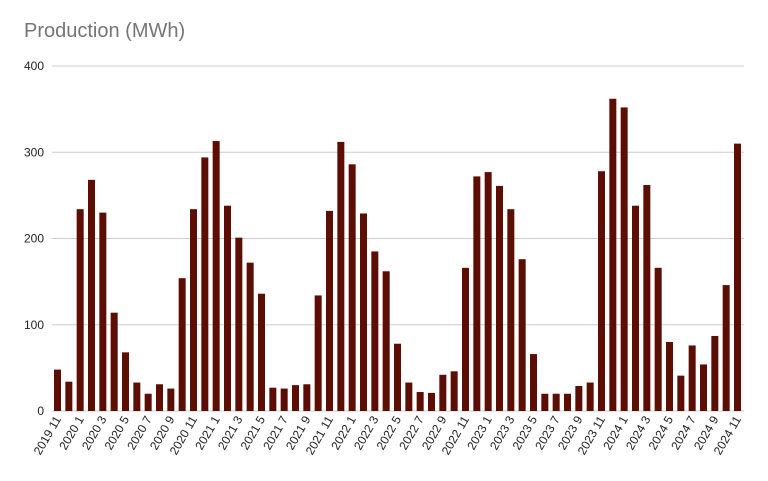 The width and height of the screenshot is (768, 481). What do you see at coordinates (34, 66) in the screenshot?
I see `y-tick-label: 400` at bounding box center [34, 66].